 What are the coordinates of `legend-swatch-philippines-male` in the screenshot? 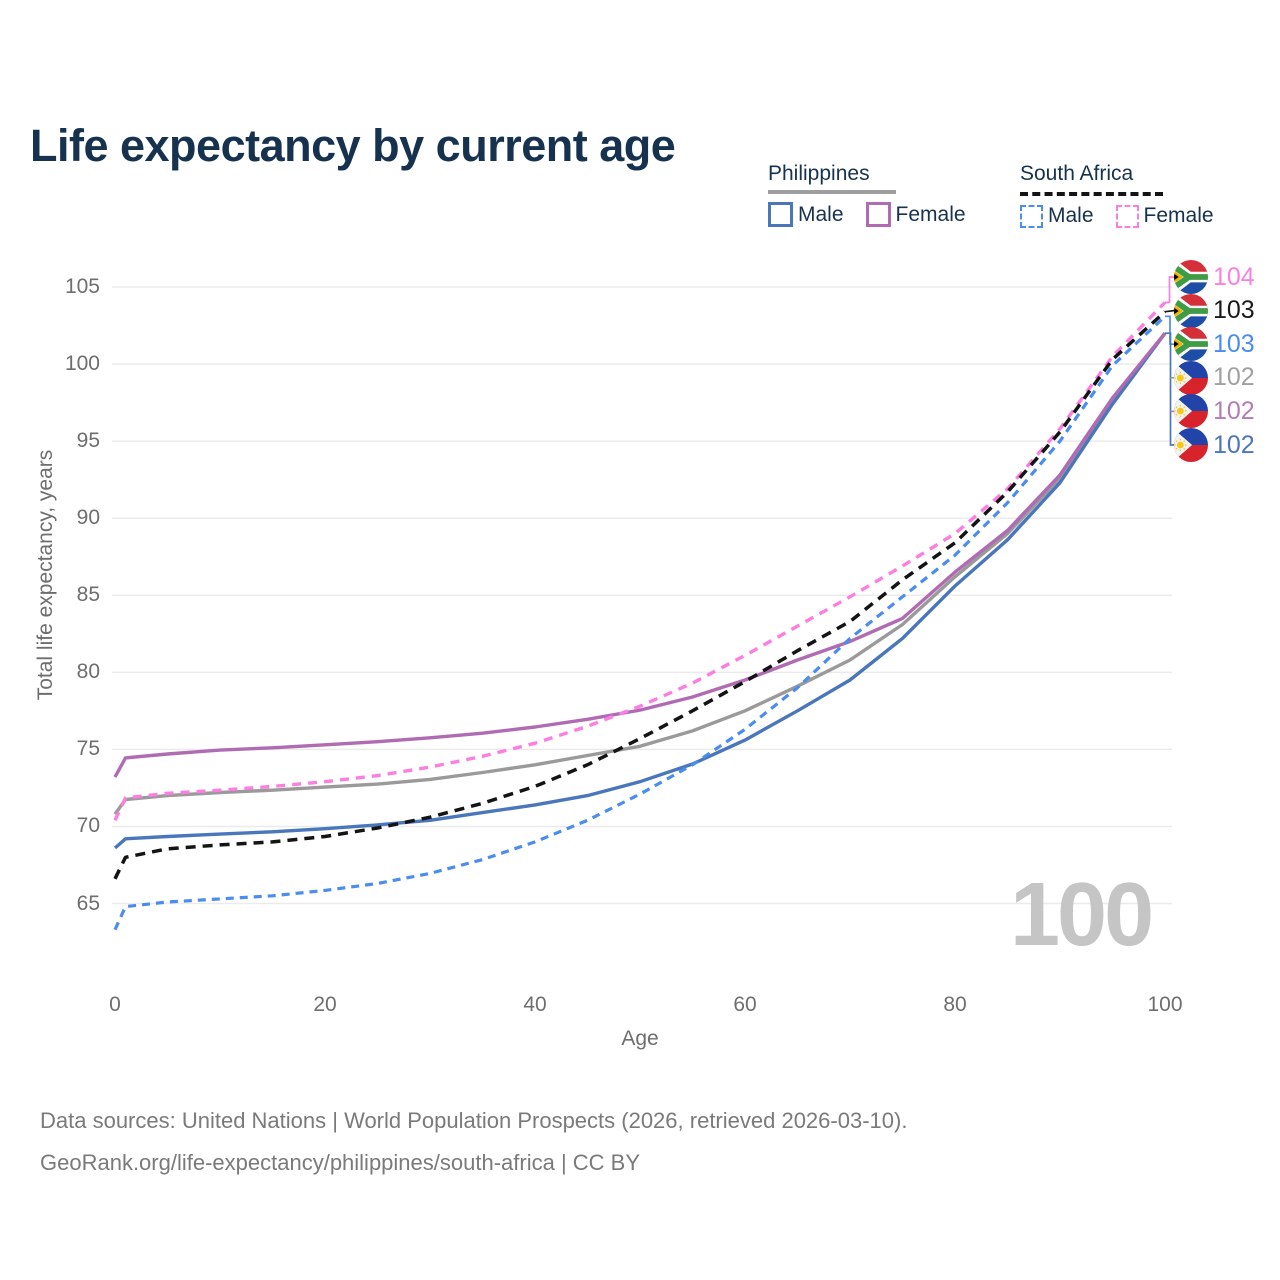 It's located at (780, 214).